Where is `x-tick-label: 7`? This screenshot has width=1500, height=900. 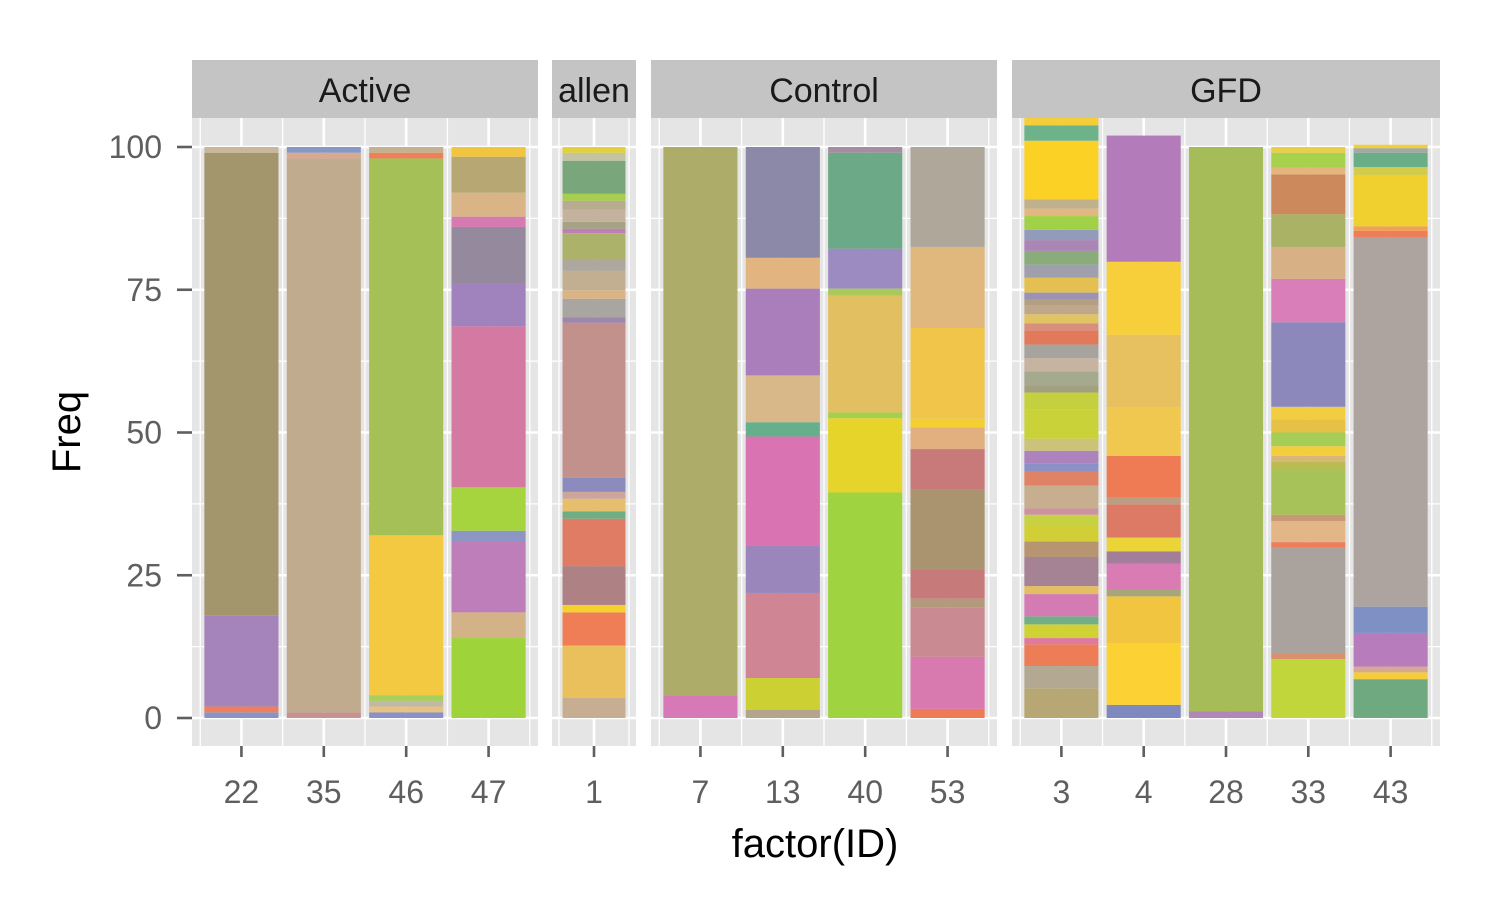
x-tick-label: 7 is located at coordinates (701, 792).